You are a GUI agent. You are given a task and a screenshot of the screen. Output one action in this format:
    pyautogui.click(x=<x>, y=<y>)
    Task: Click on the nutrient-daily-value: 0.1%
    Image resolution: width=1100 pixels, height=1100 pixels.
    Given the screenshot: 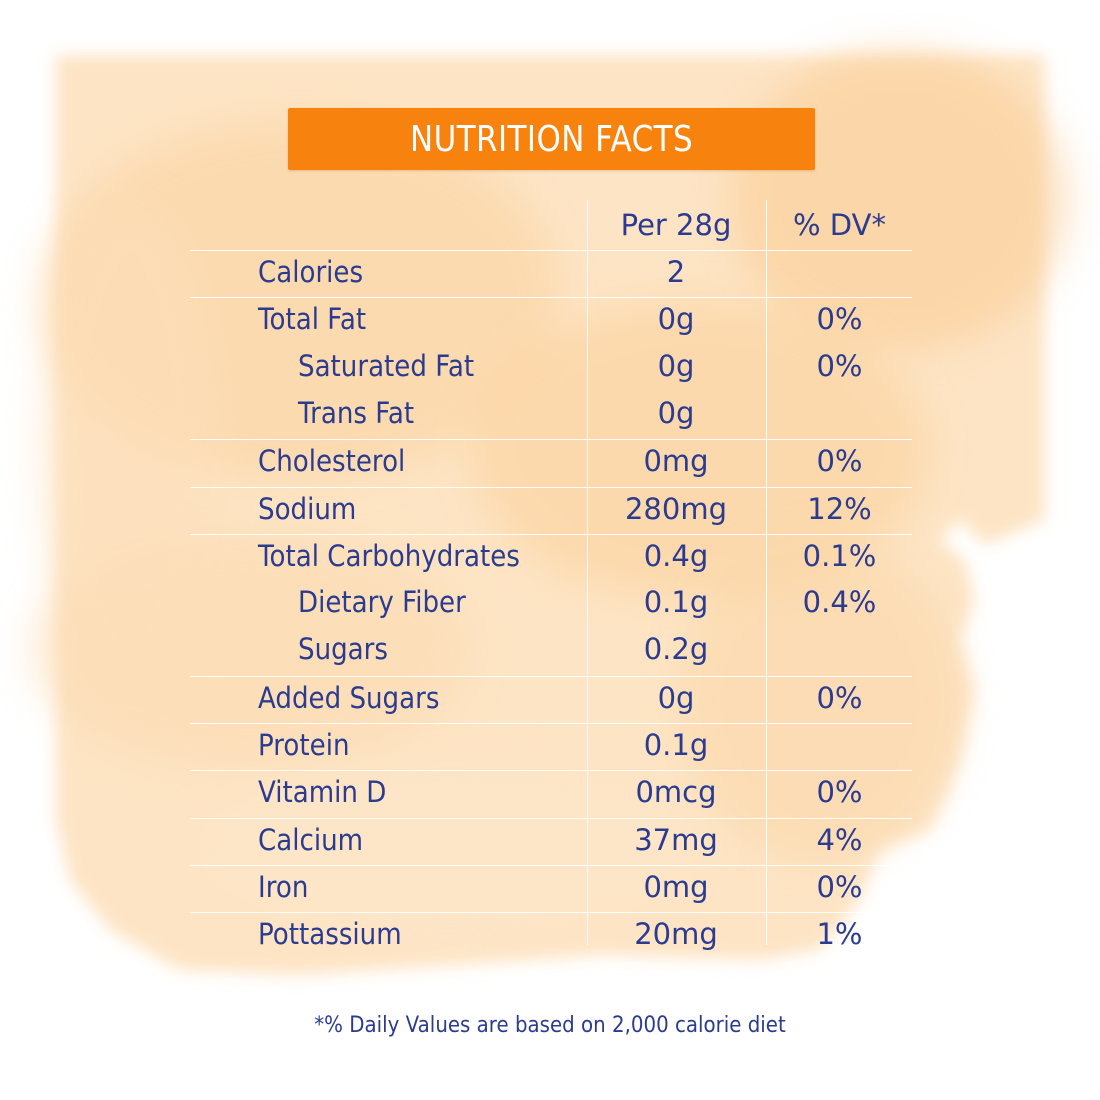 What is the action you would take?
    pyautogui.click(x=839, y=555)
    